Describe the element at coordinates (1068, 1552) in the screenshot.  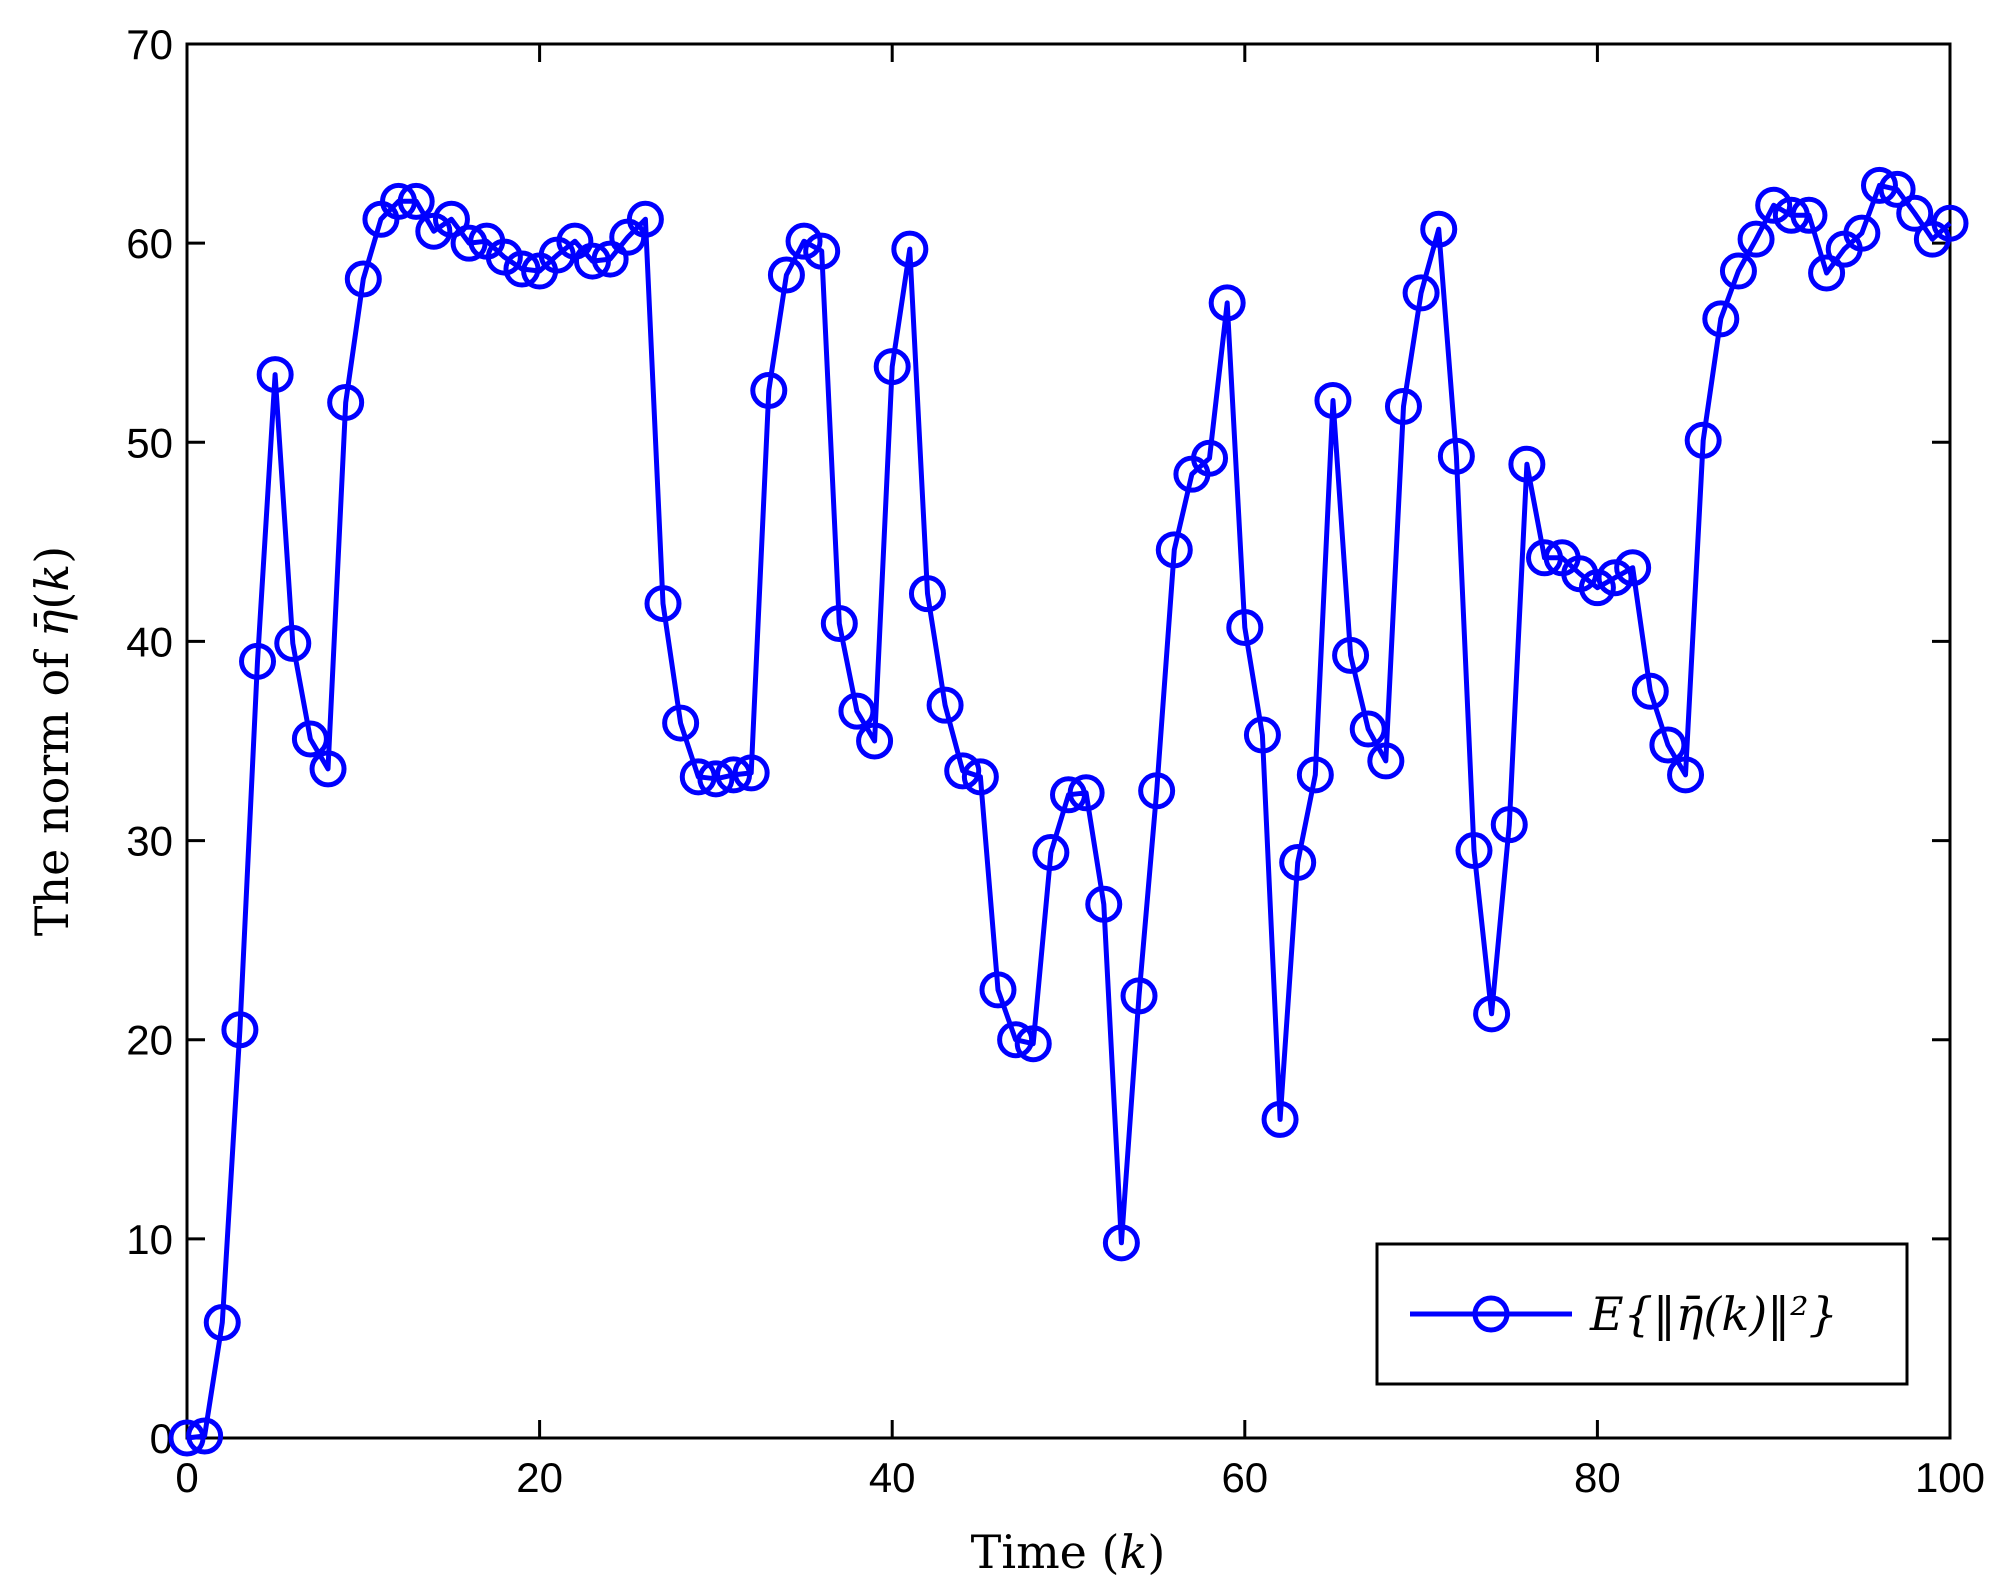
I see `x-axis-label: Time (k)` at that location.